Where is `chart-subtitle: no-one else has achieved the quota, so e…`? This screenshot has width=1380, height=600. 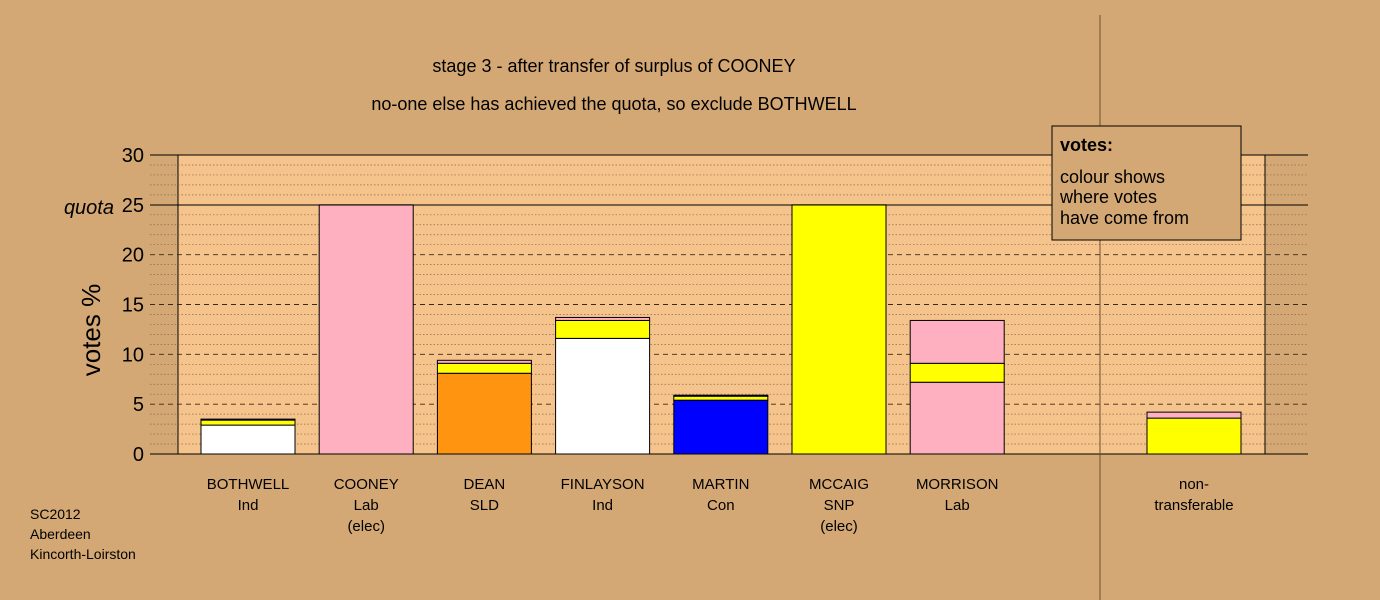
chart-subtitle: no-one else has achieved the quota, so e… is located at coordinates (613, 104).